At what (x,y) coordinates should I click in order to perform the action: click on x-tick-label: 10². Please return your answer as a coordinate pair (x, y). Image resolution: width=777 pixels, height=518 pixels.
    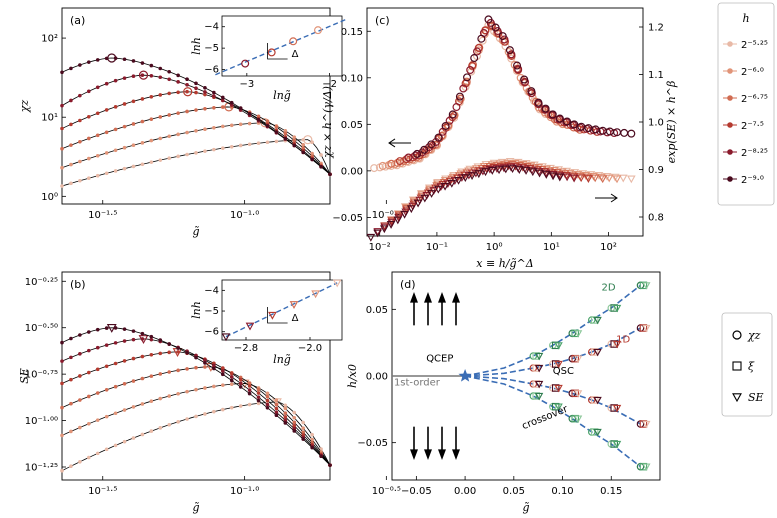
    Looking at the image, I should click on (608, 247).